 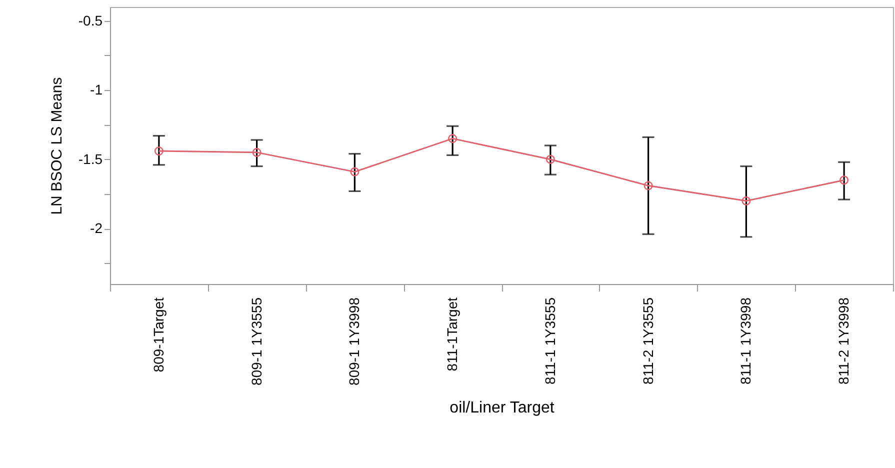 What do you see at coordinates (96, 228) in the screenshot?
I see `y-tick-label: -2` at bounding box center [96, 228].